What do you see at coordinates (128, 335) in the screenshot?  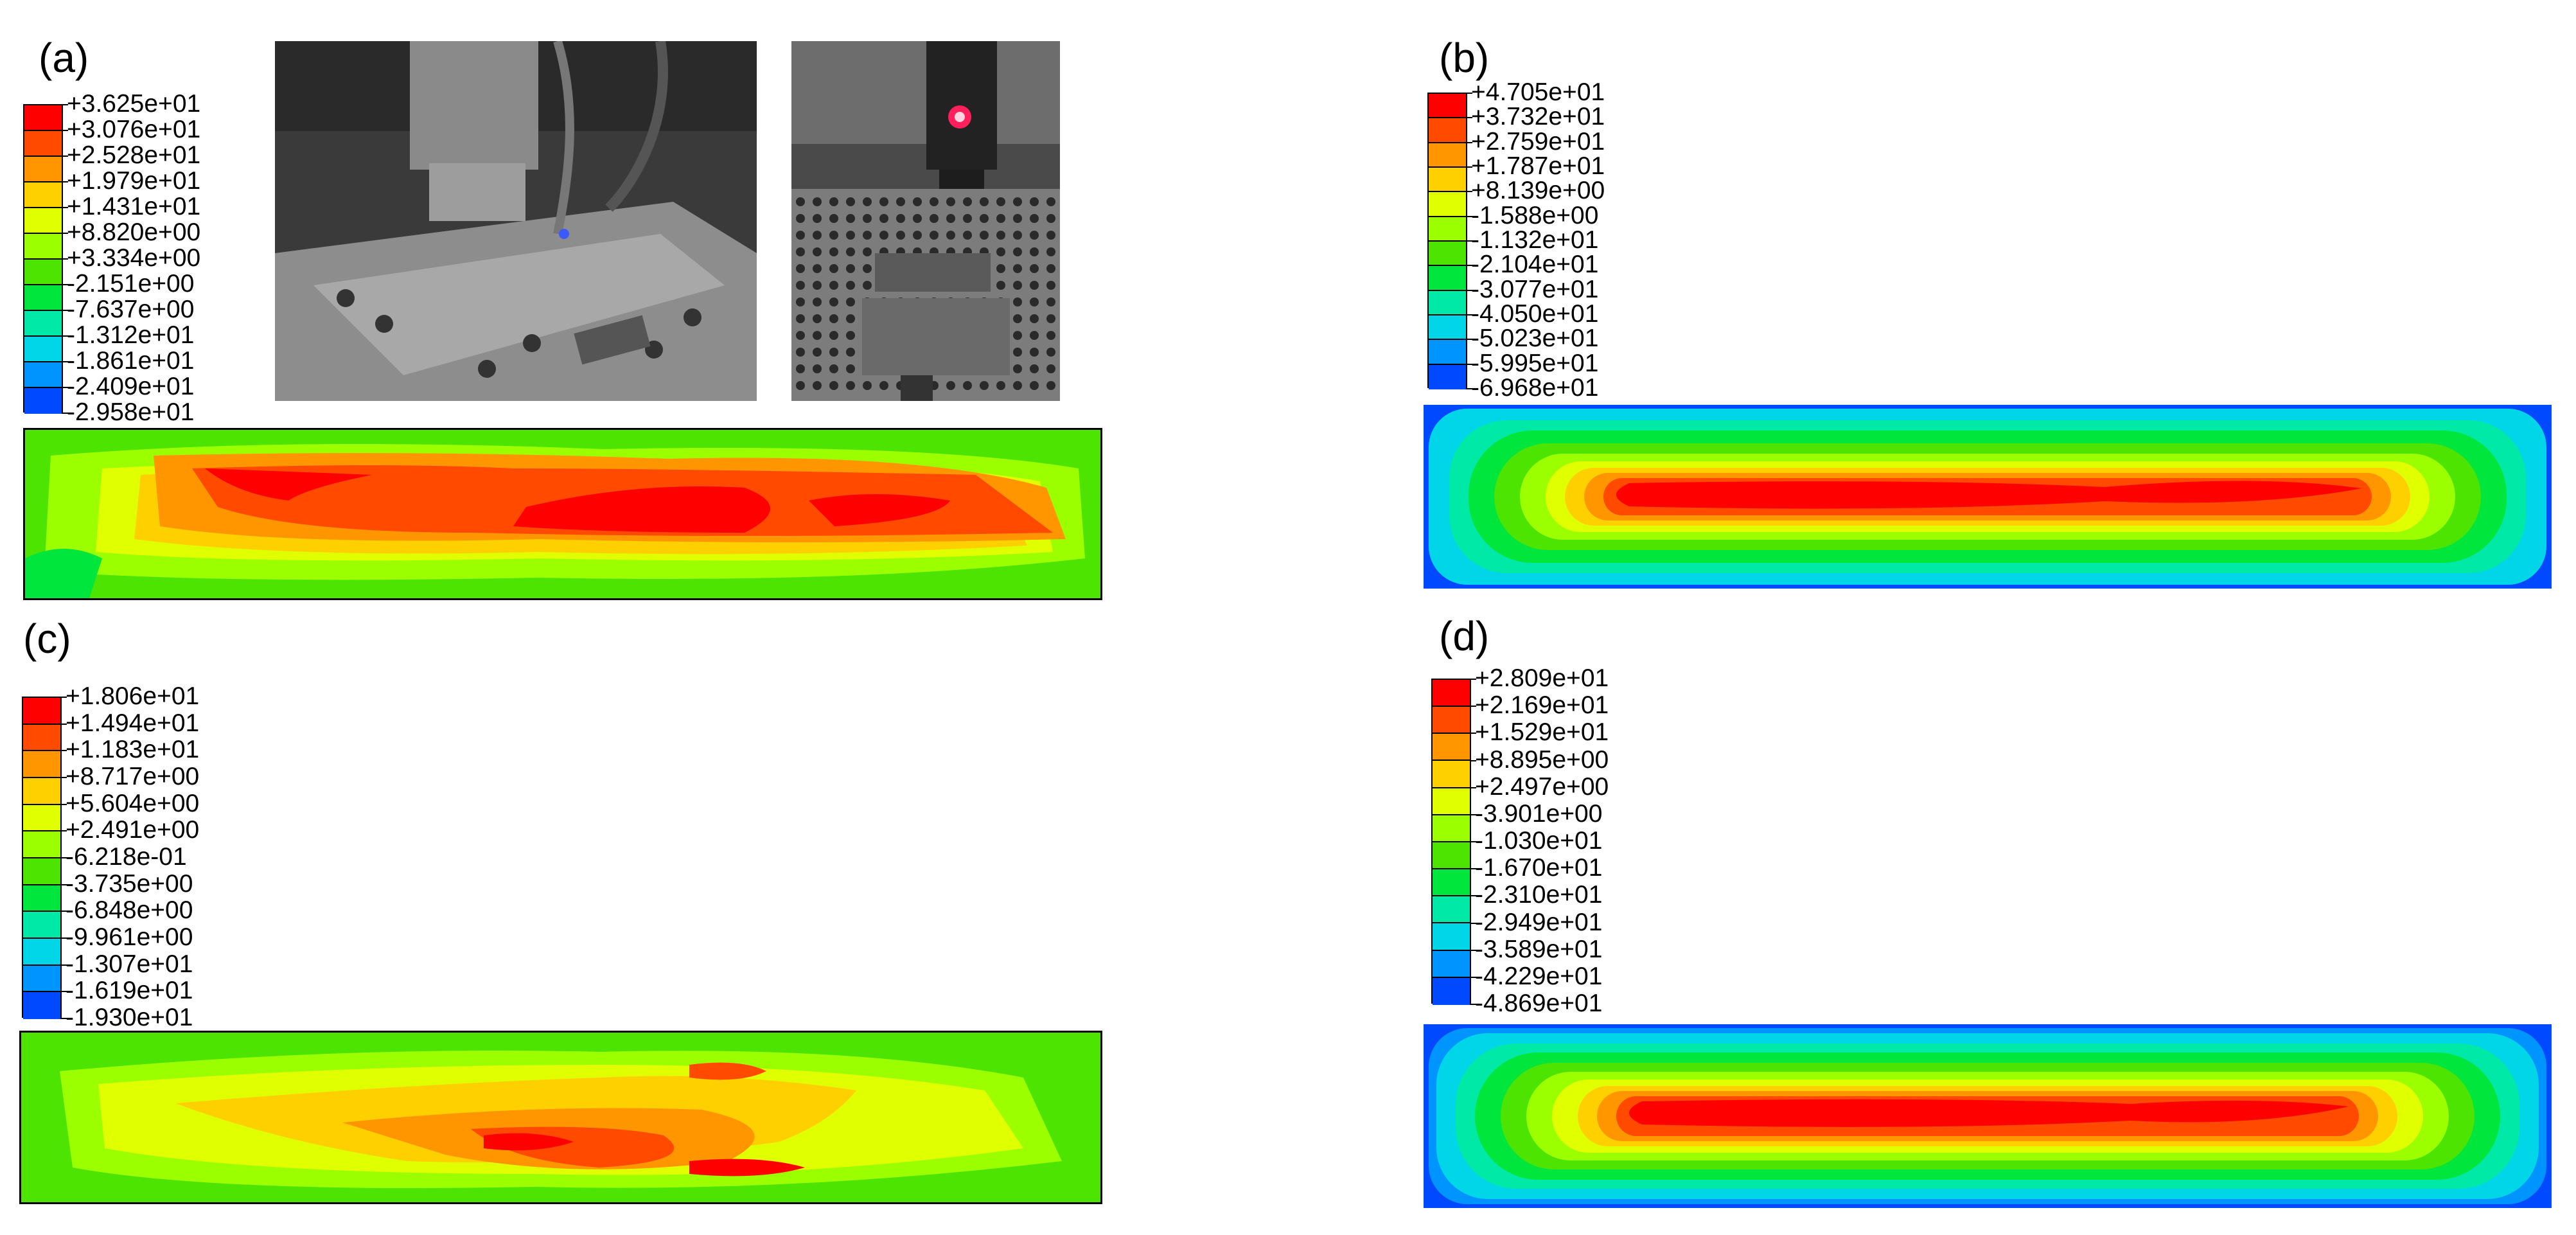 I see `legend-tick-label: -1.312e+01` at bounding box center [128, 335].